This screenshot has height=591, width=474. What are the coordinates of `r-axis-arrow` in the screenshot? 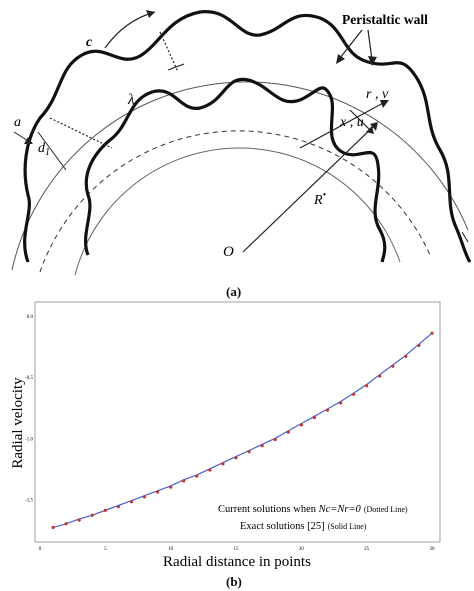 It's located at (360, 120).